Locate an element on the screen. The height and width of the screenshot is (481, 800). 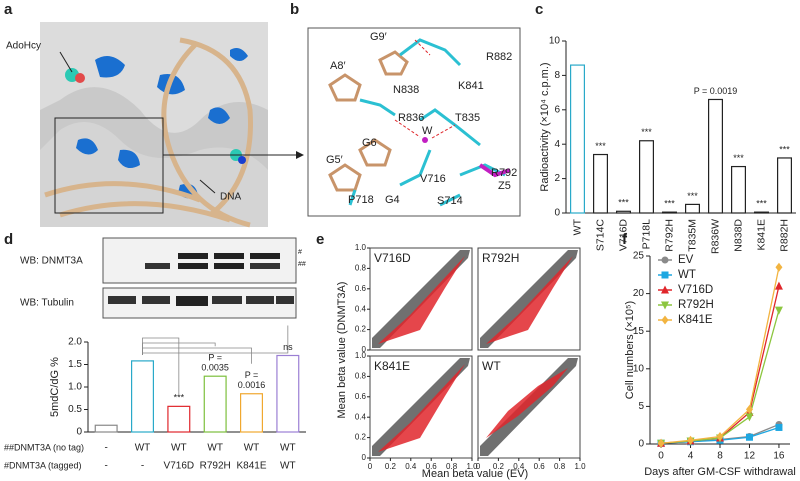
x-tick-label: P718L is located at coordinates (646, 234).